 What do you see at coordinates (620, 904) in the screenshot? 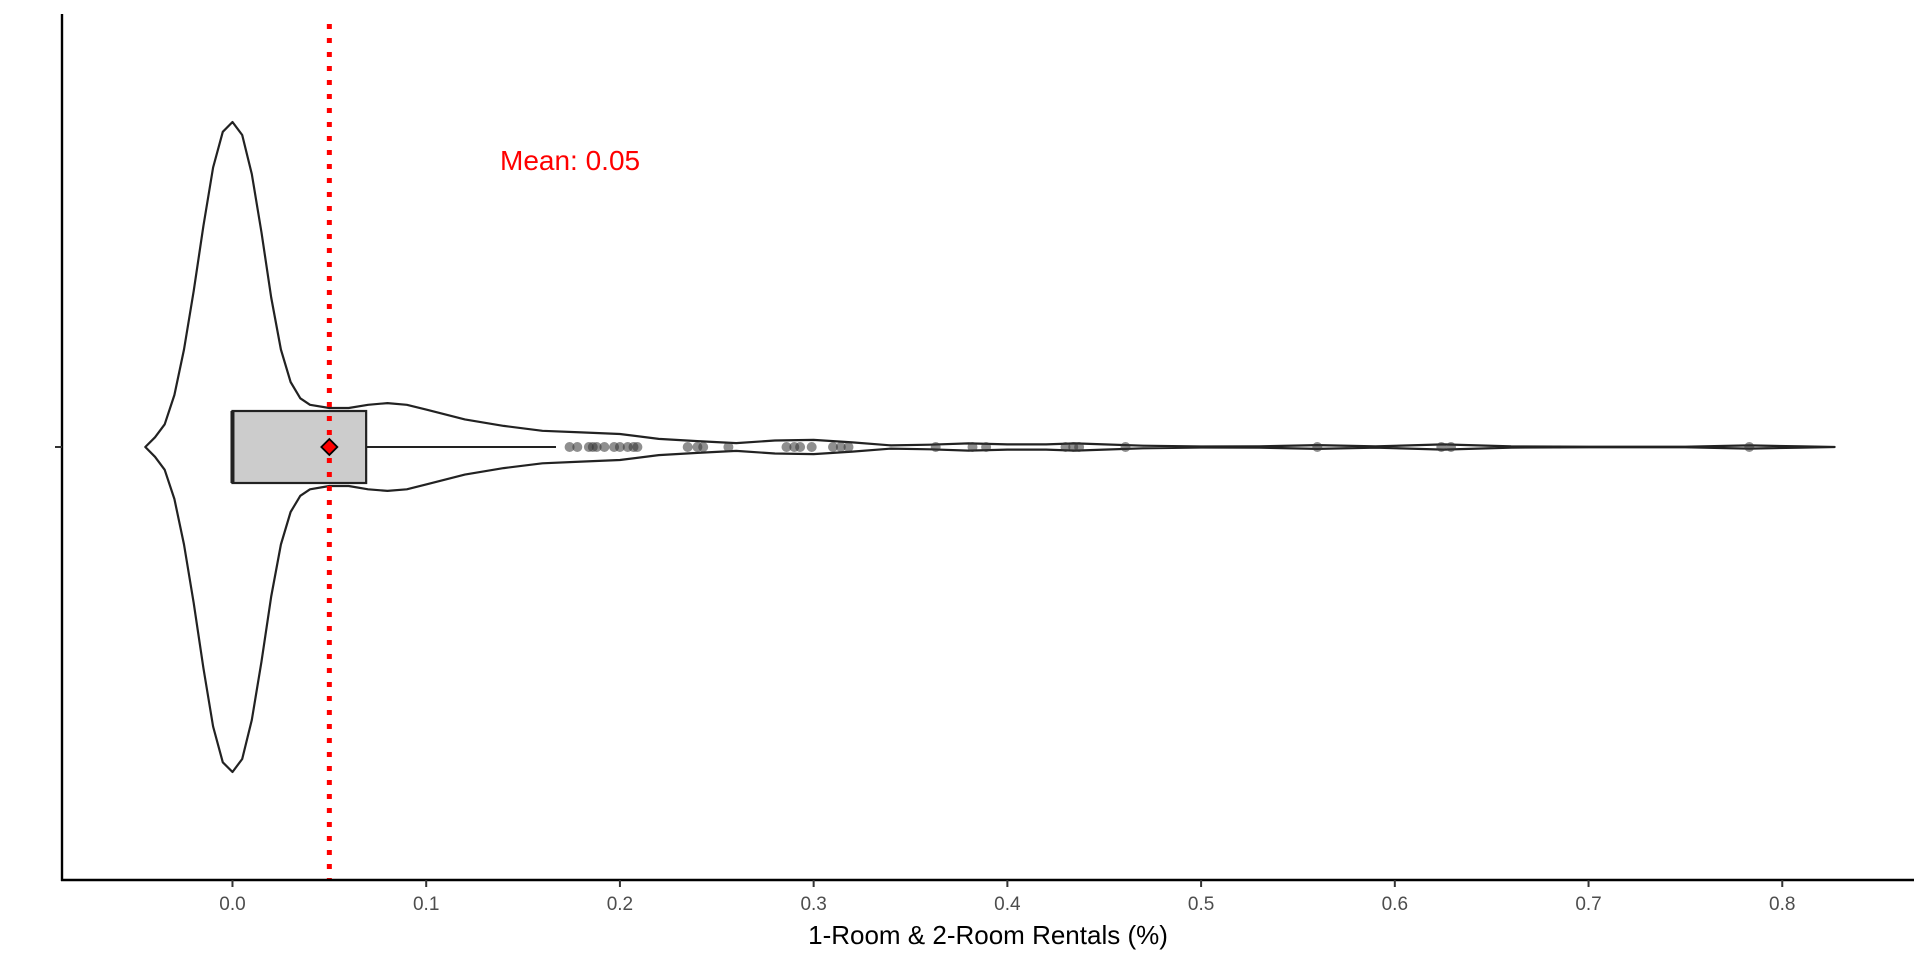
I see `x-tick-label: 0.2` at bounding box center [620, 904].